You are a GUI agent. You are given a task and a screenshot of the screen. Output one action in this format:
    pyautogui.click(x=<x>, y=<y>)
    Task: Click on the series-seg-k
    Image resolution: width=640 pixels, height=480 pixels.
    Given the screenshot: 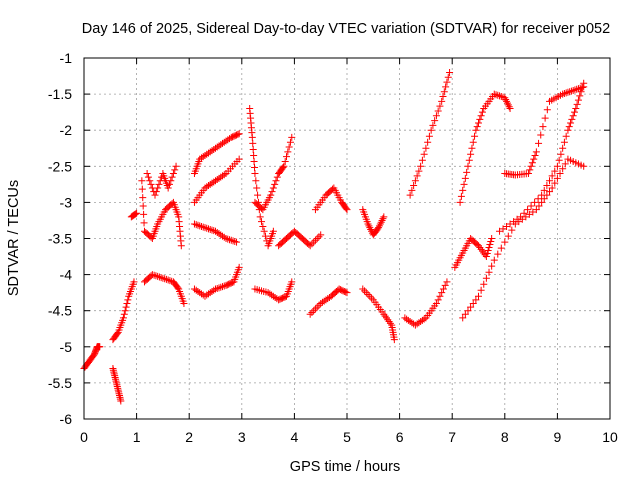 What is the action you would take?
    pyautogui.click(x=216, y=281)
    